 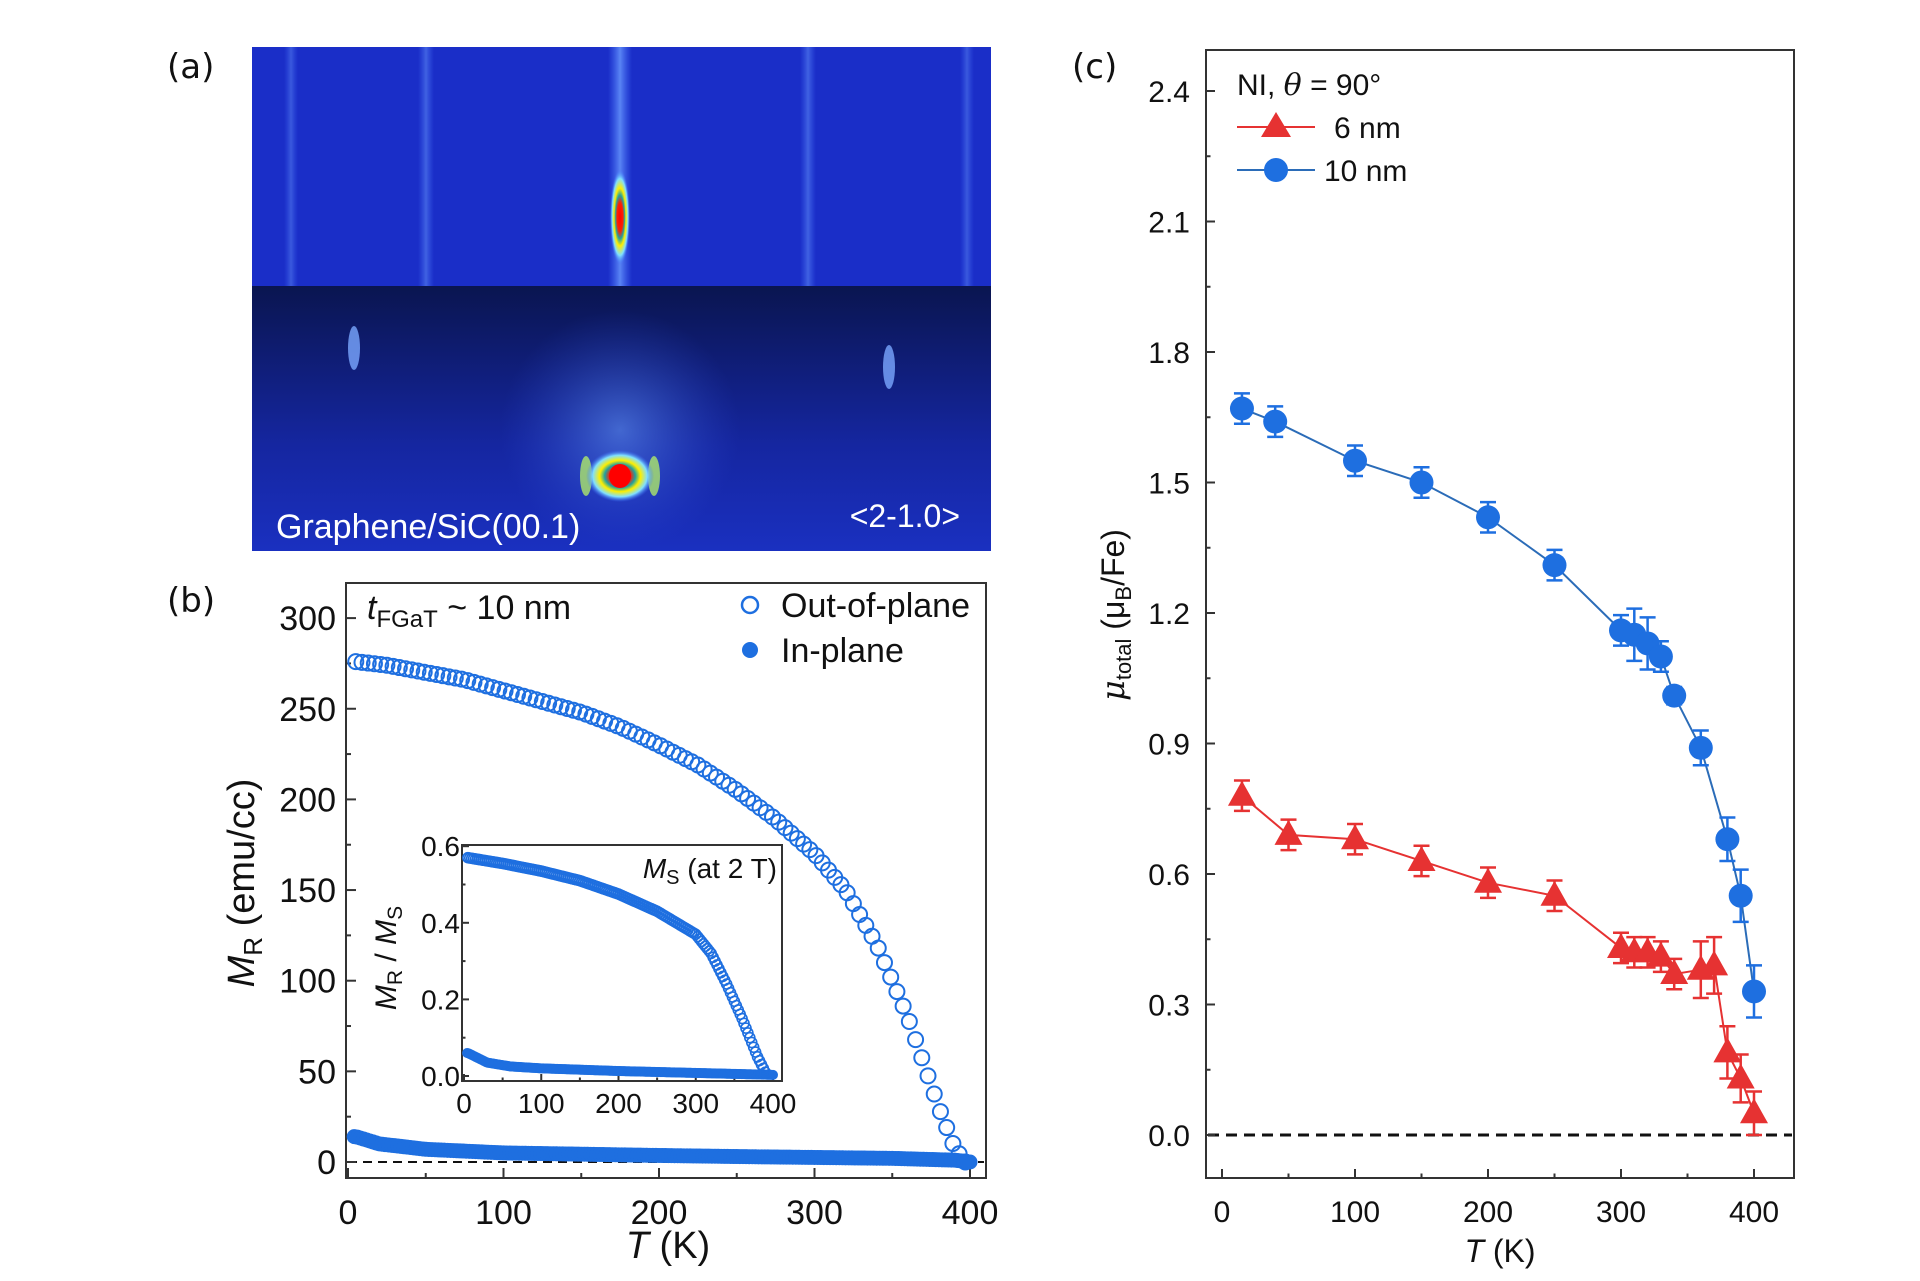 What do you see at coordinates (326, 1163) in the screenshot?
I see `y-tick-label: 0` at bounding box center [326, 1163].